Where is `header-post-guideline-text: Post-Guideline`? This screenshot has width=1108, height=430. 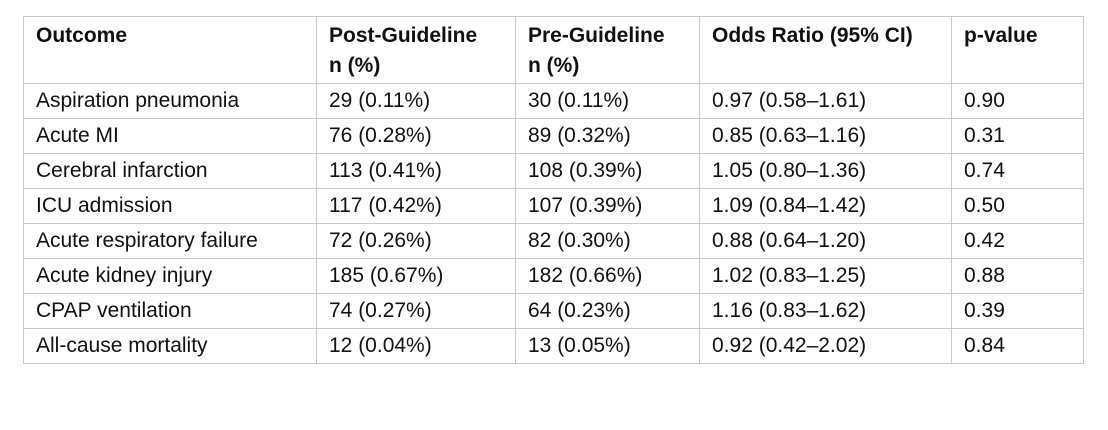
header-post-guideline-text: Post-Guideline is located at coordinates (403, 35).